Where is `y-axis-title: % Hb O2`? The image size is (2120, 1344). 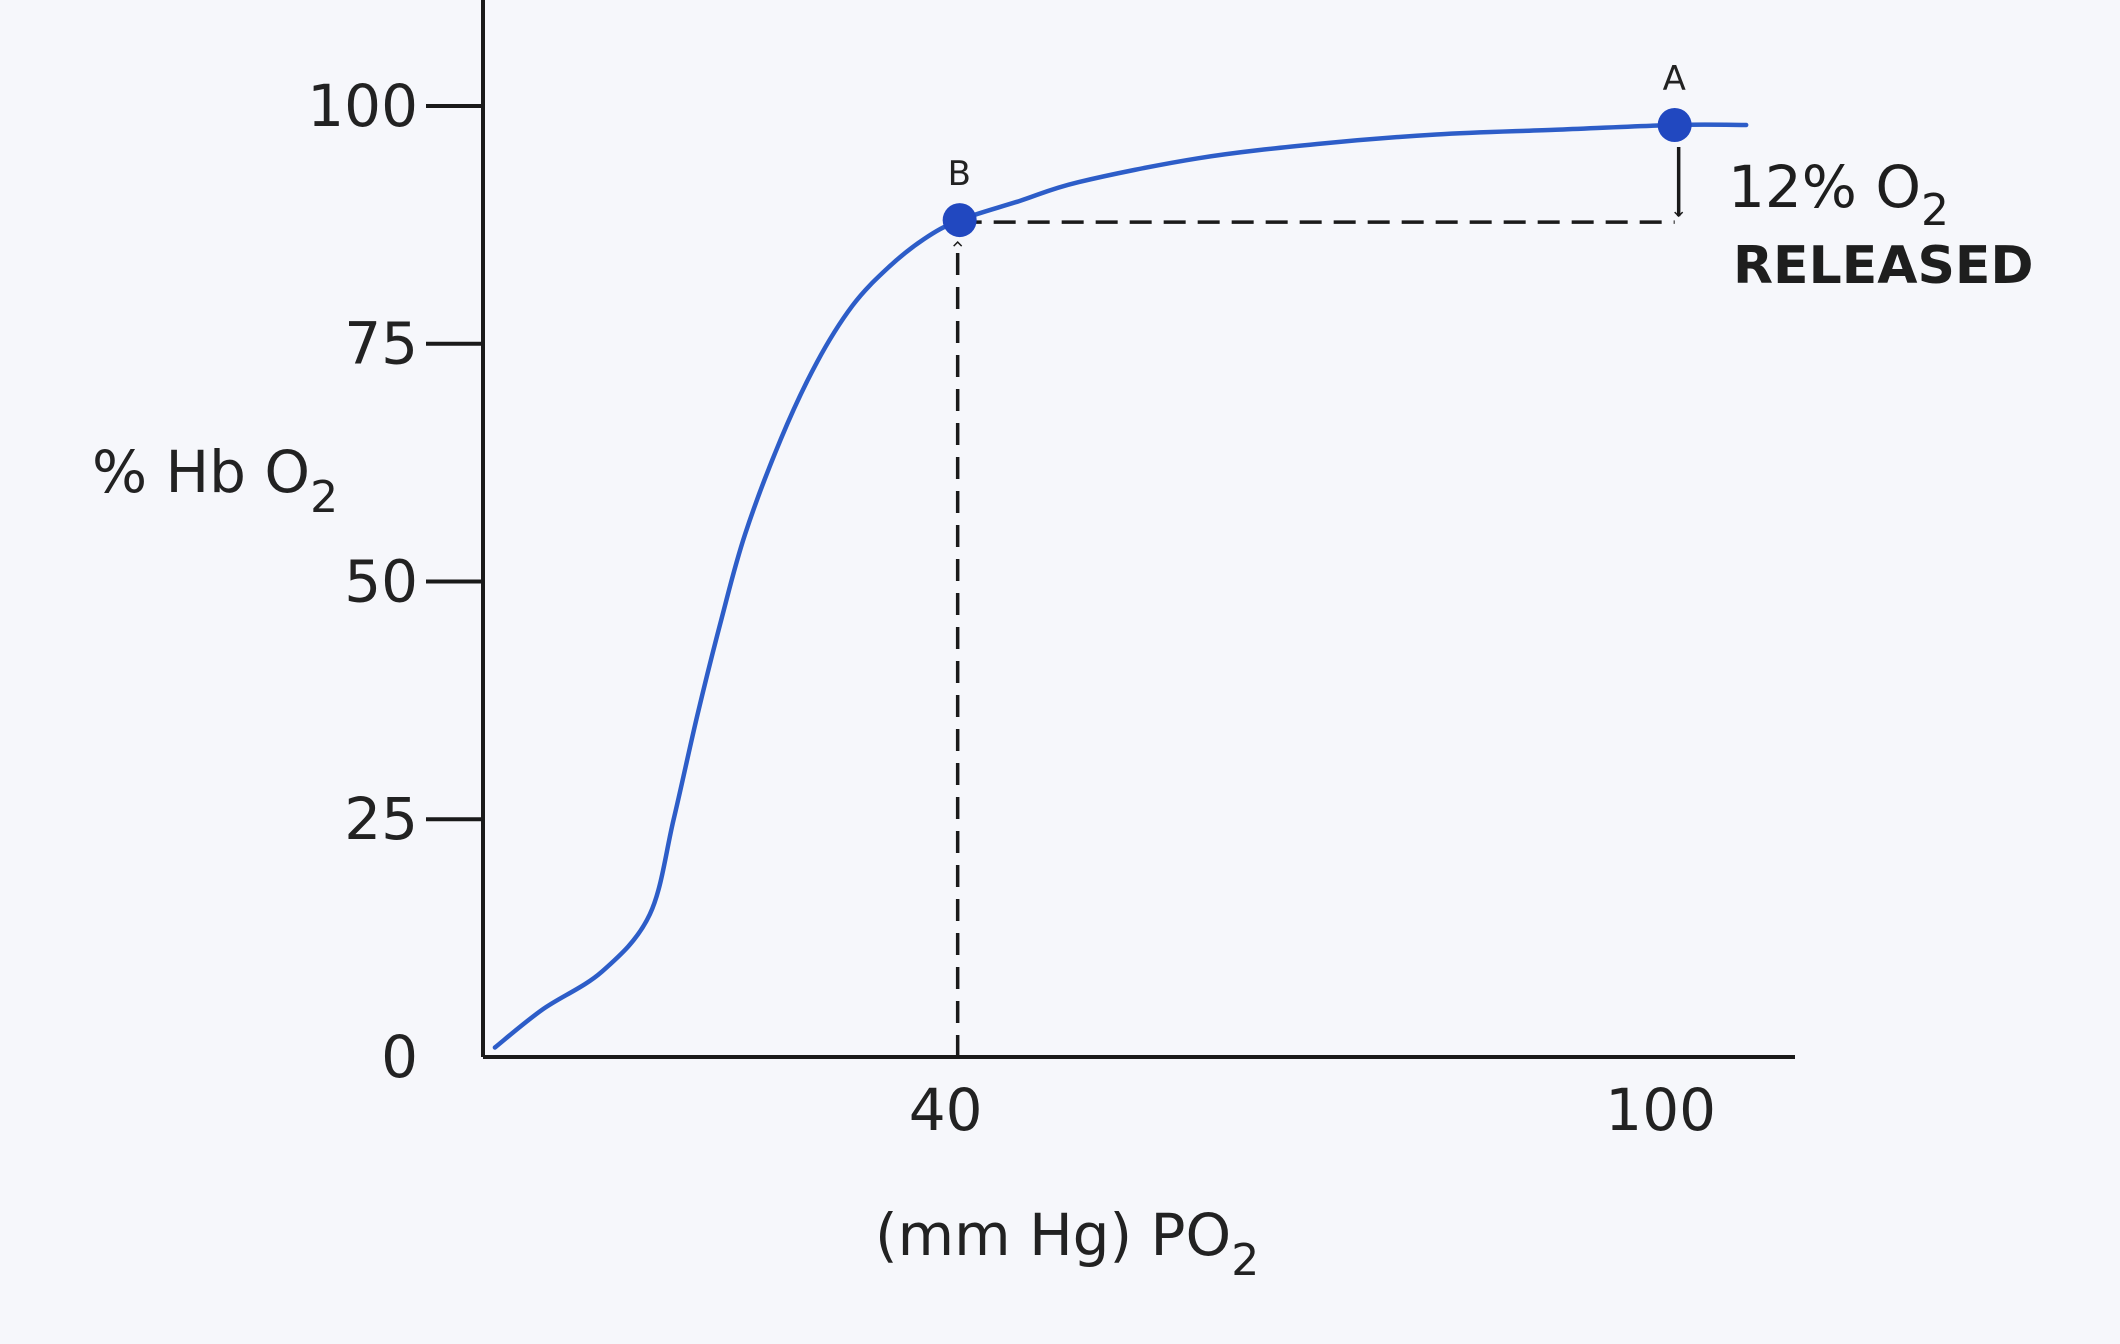
y-axis-title: % Hb O2 is located at coordinates (215, 480).